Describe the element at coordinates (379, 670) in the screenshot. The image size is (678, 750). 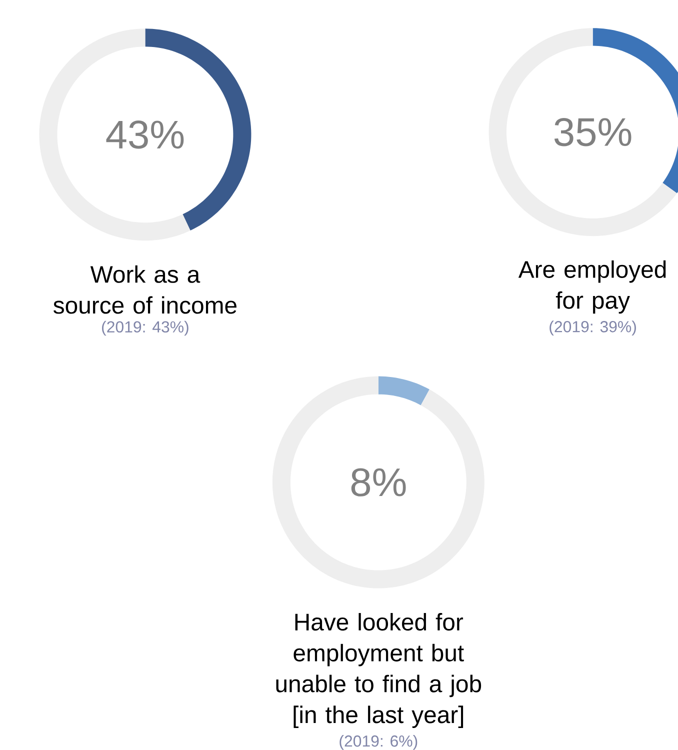
I see `text: Have looked for employment but unable to find a job [in the last year]` at that location.